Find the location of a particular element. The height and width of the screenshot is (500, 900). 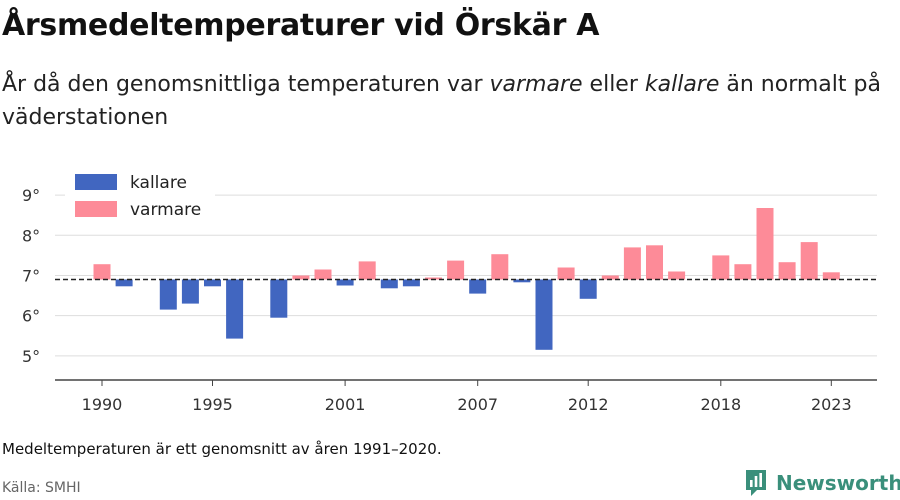

bar-2022 is located at coordinates (809, 261).